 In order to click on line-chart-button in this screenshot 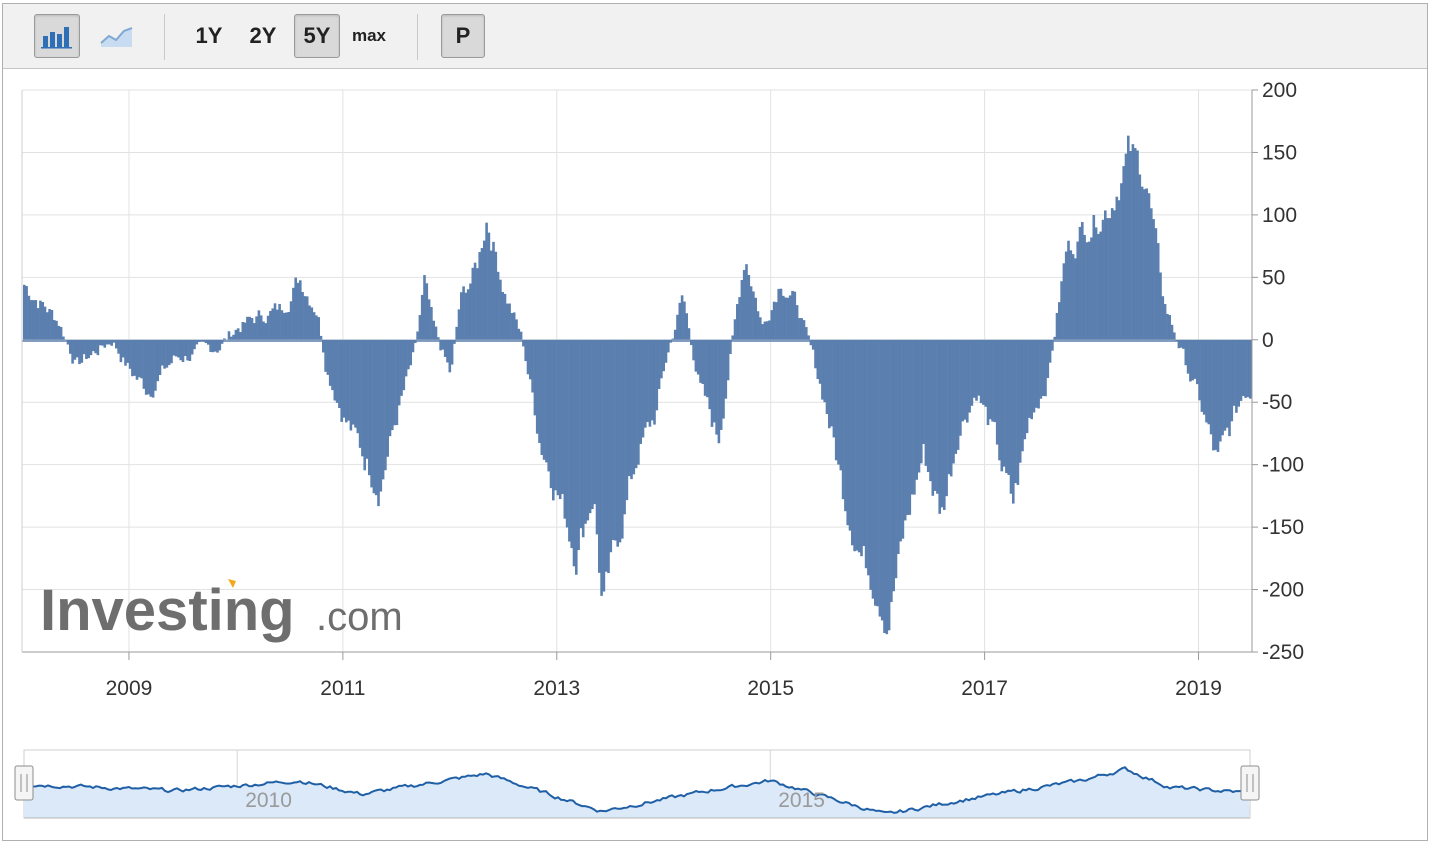, I will do `click(117, 36)`.